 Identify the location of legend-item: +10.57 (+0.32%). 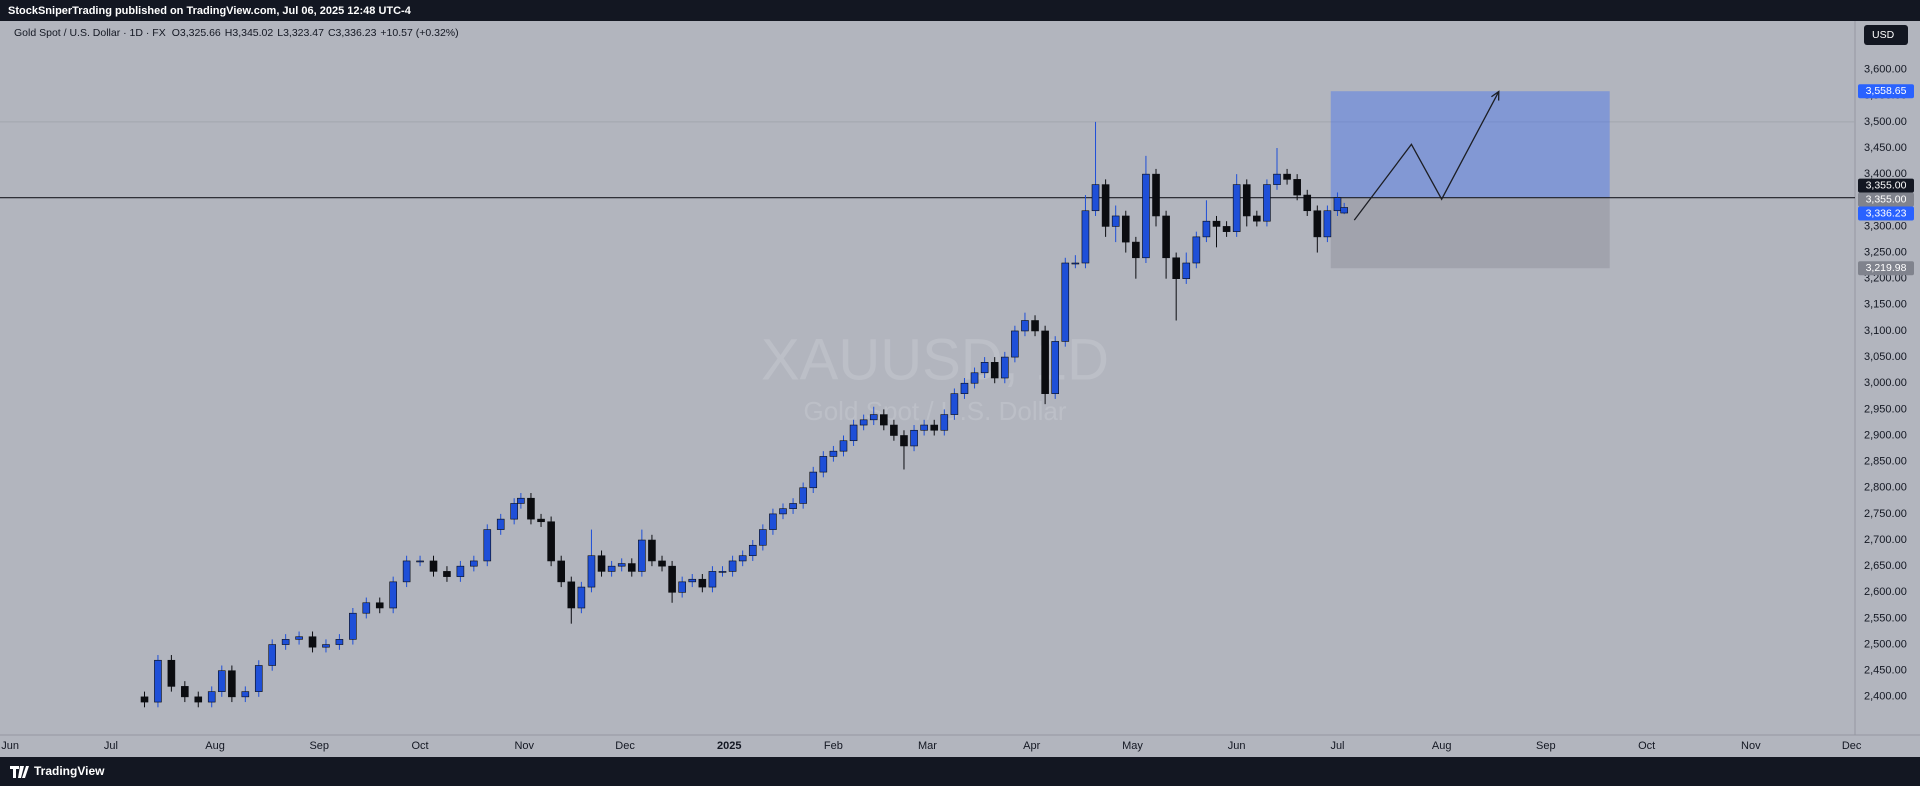
(419, 33).